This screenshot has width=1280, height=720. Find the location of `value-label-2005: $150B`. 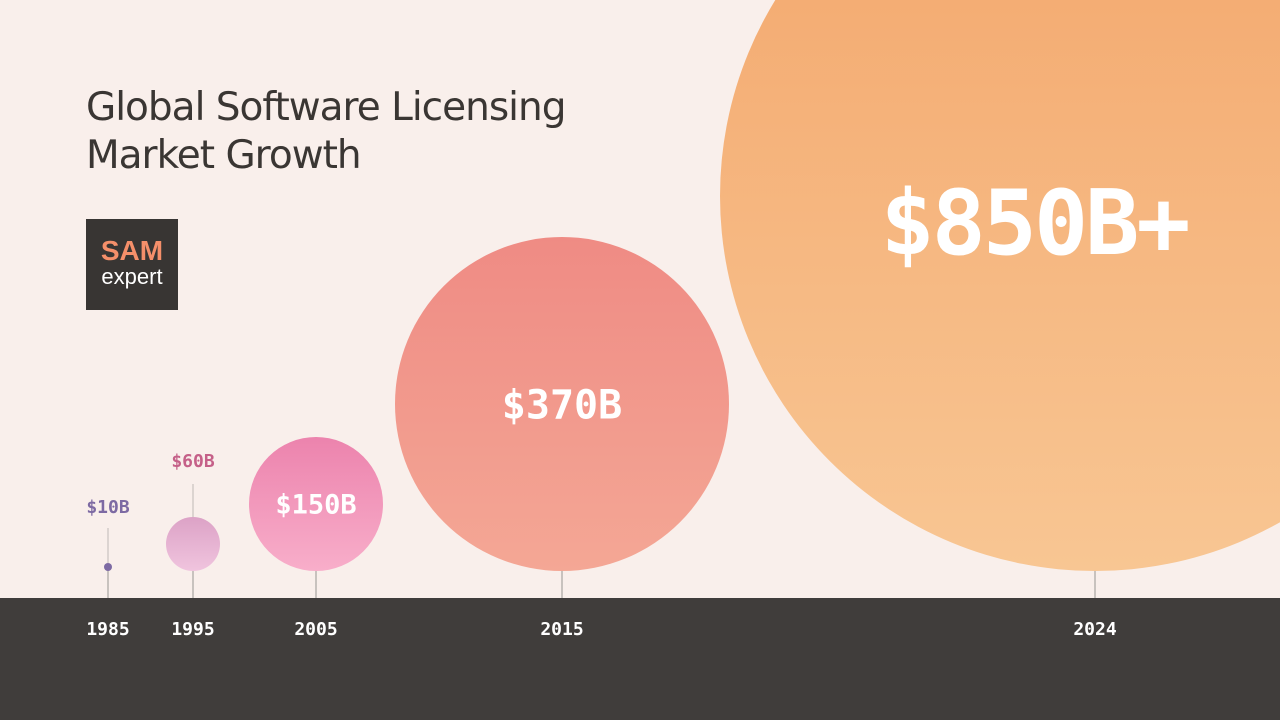

value-label-2005: $150B is located at coordinates (315, 505).